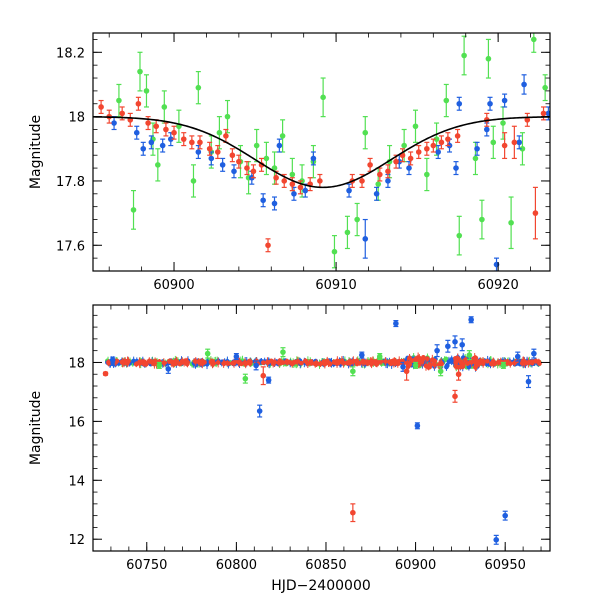  What do you see at coordinates (36, 428) in the screenshot?
I see `bottom-y-axis-label: Magnitude` at bounding box center [36, 428].